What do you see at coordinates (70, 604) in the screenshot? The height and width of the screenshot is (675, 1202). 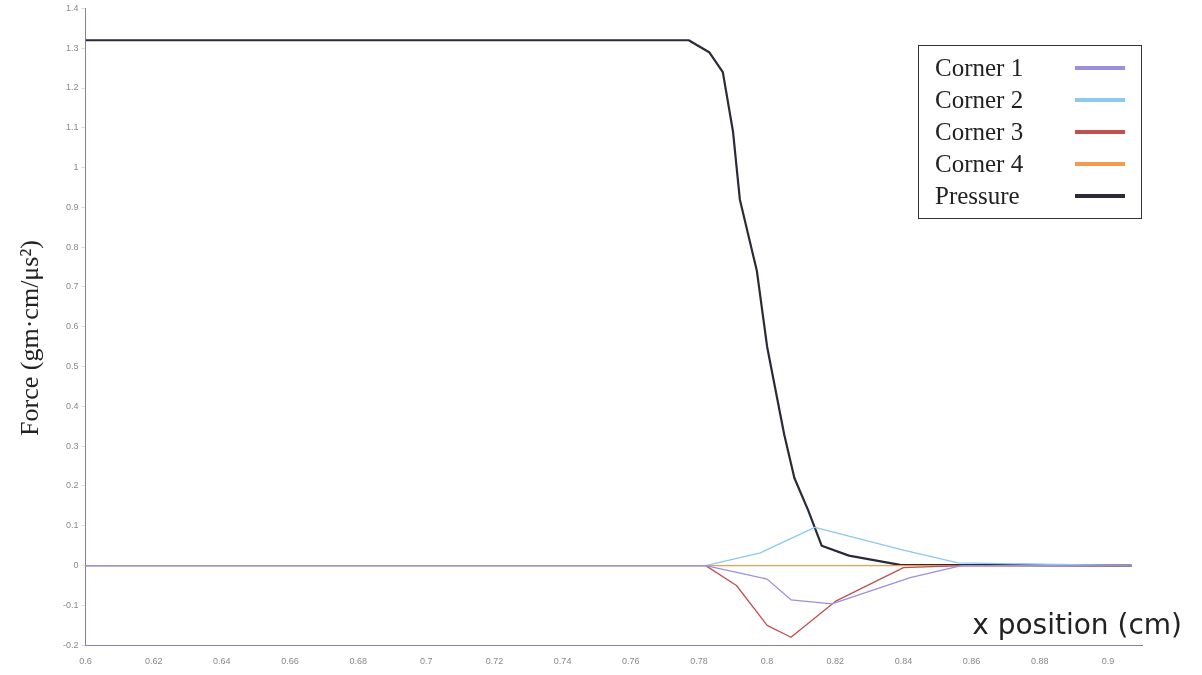 I see `y-tick-label: -0.1` at bounding box center [70, 604].